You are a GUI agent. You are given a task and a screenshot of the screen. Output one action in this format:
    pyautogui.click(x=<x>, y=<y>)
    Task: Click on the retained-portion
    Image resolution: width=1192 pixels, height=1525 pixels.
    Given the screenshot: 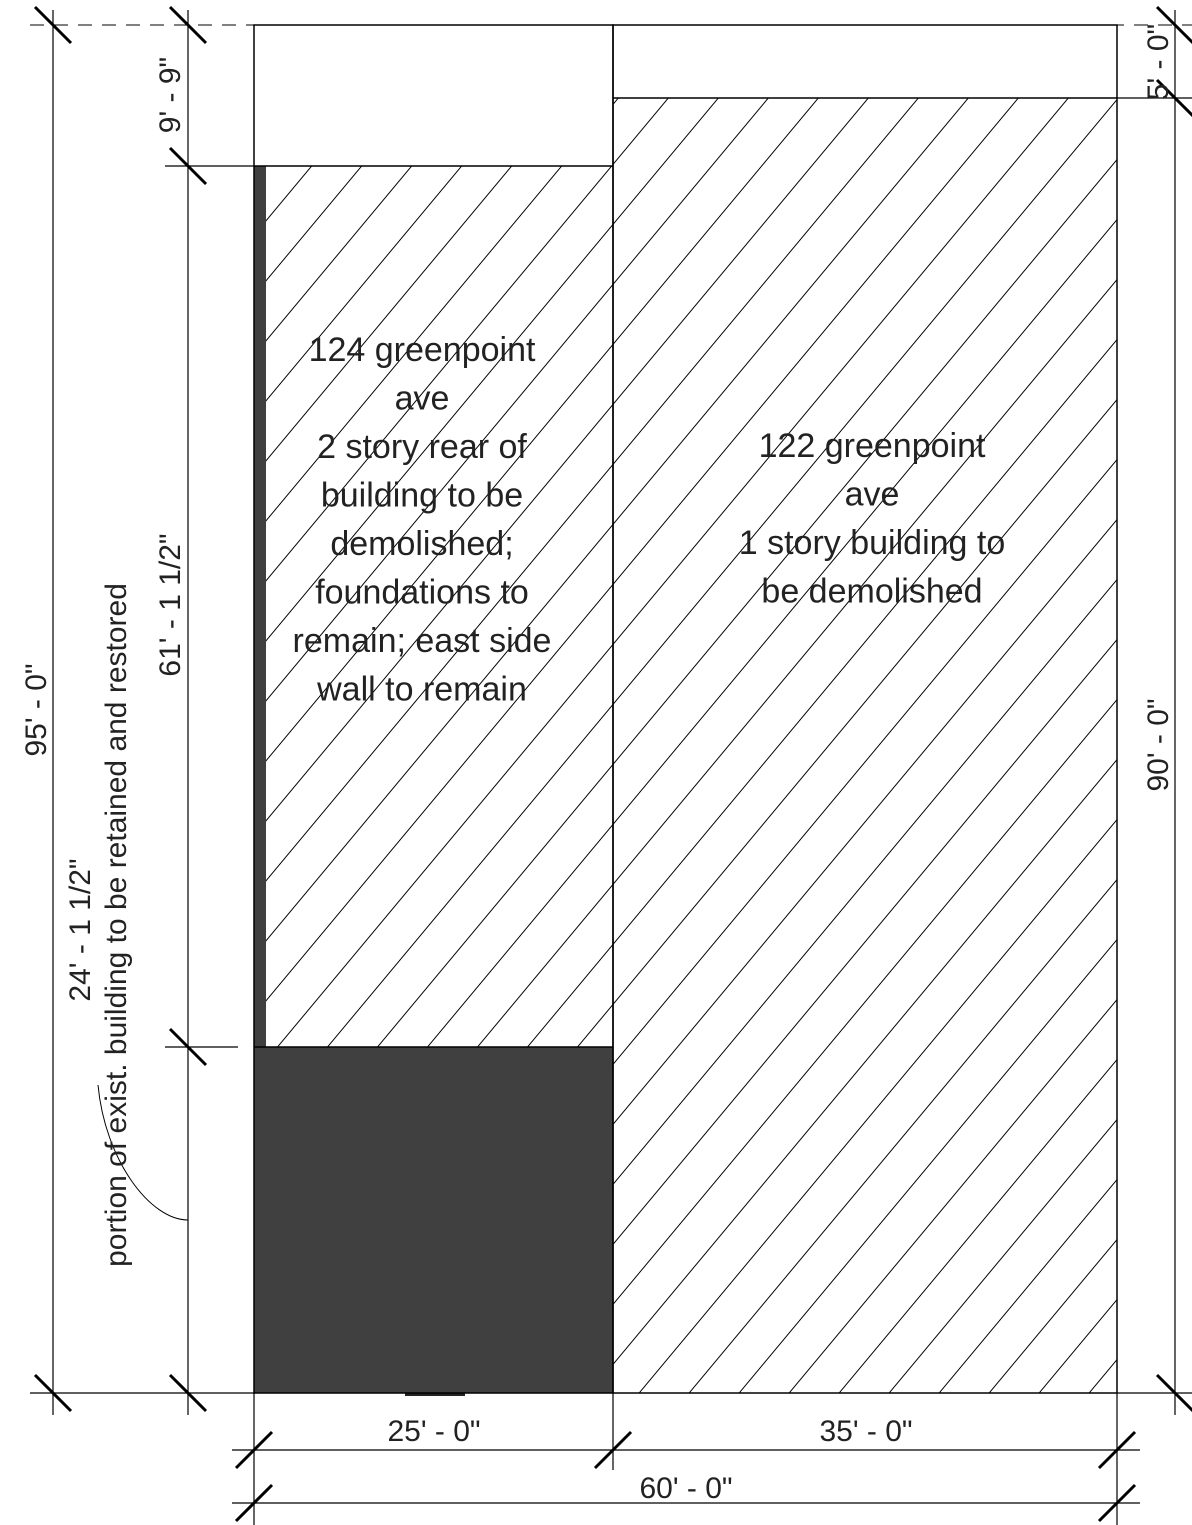 What is the action you would take?
    pyautogui.click(x=433, y=1220)
    